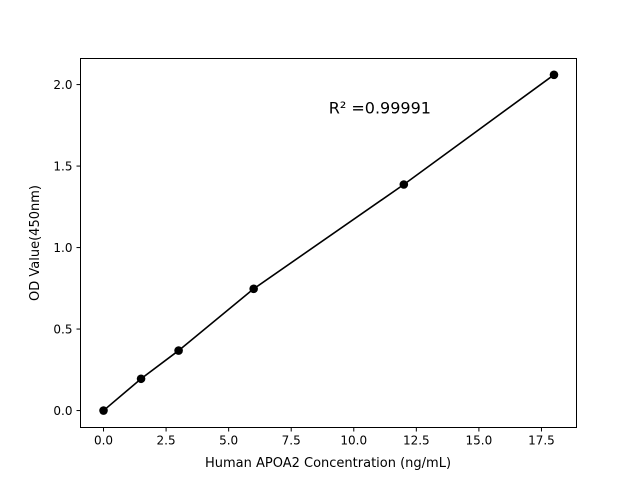  What do you see at coordinates (479, 441) in the screenshot?
I see `x-tick-label: 15.0` at bounding box center [479, 441].